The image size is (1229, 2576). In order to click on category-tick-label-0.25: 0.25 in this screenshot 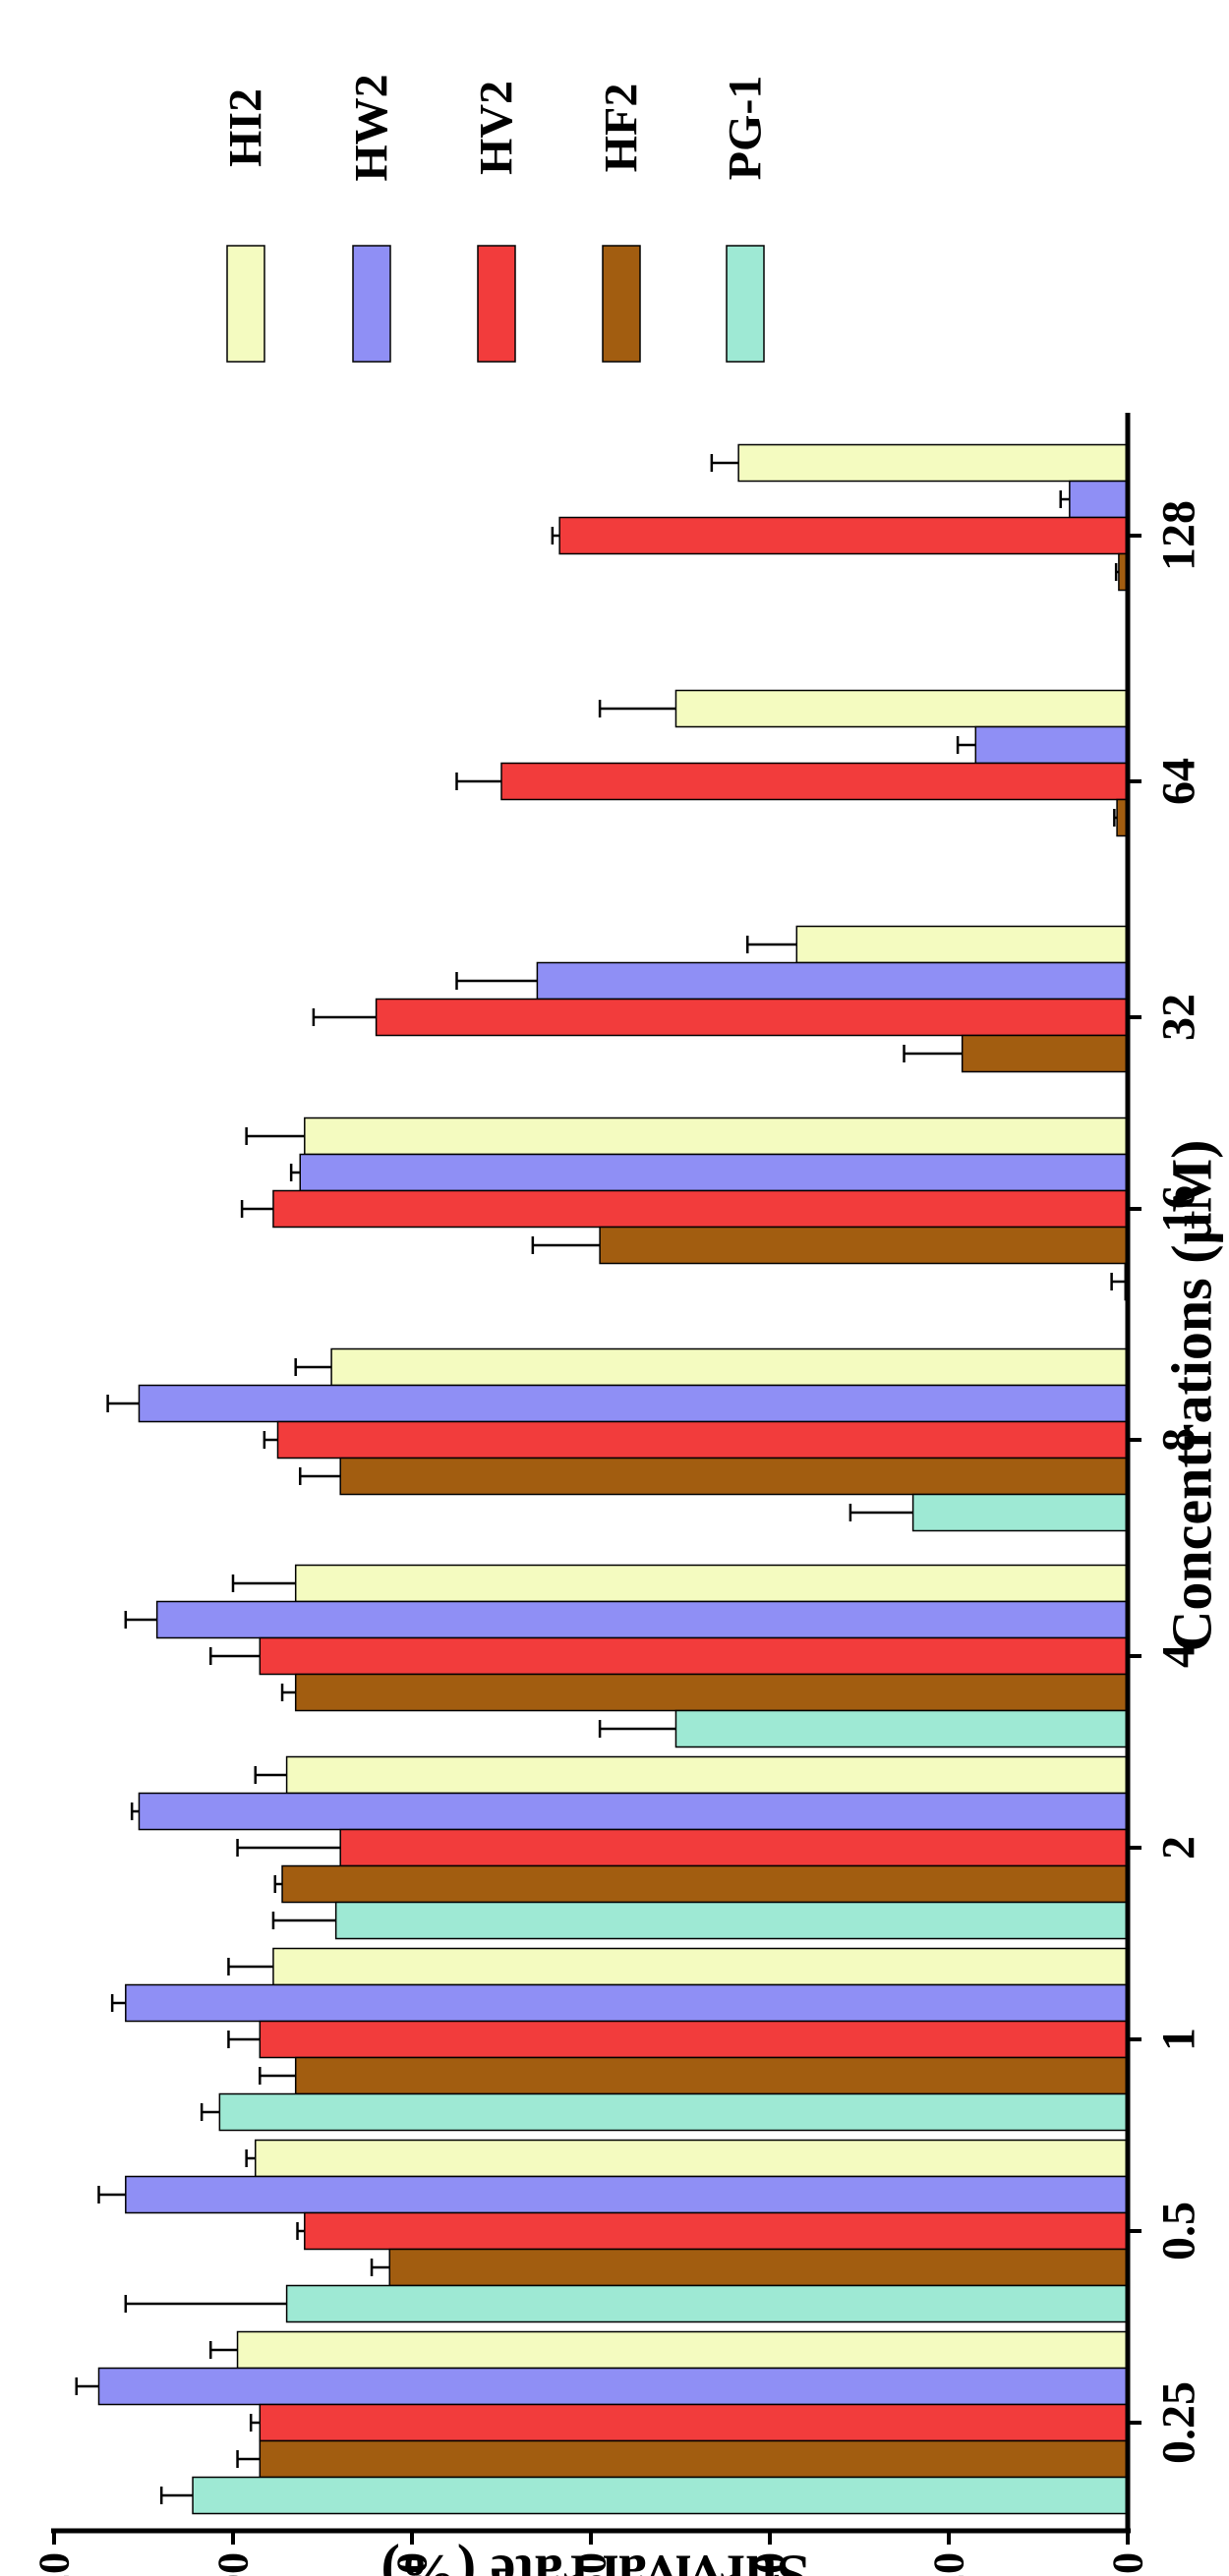, I will do `click(1179, 2423)`.